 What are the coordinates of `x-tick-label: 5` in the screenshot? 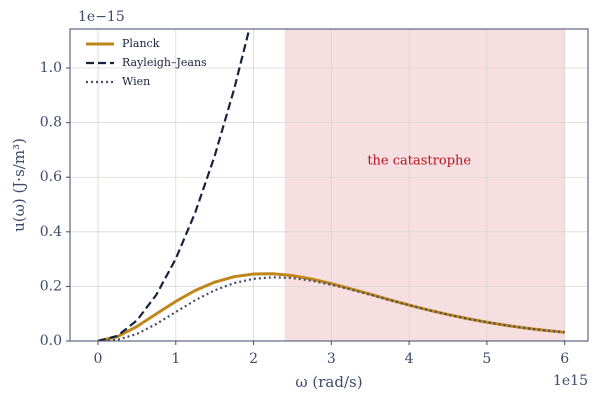 It's located at (486, 359).